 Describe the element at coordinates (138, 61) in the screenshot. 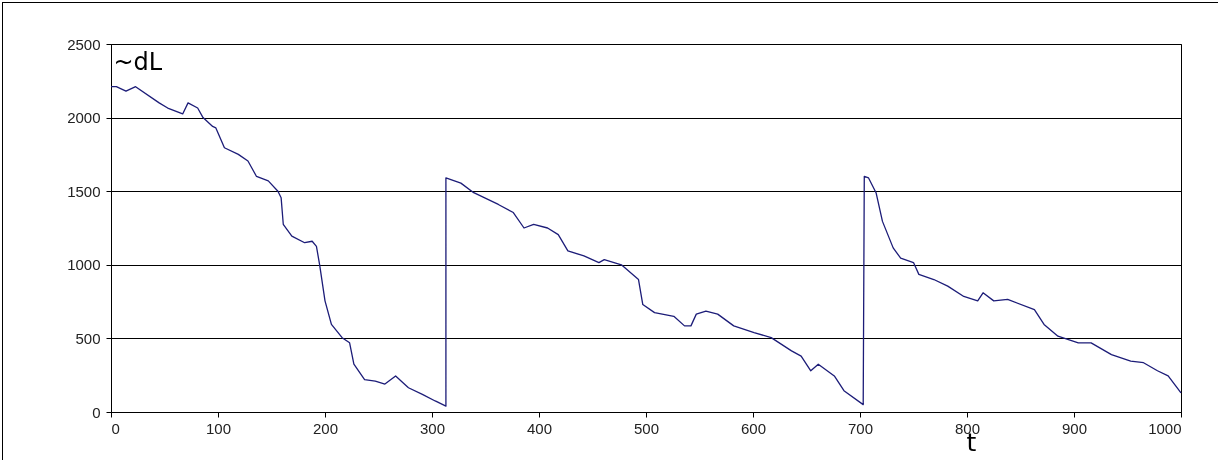

I see `y-axis-title: ~dL` at that location.